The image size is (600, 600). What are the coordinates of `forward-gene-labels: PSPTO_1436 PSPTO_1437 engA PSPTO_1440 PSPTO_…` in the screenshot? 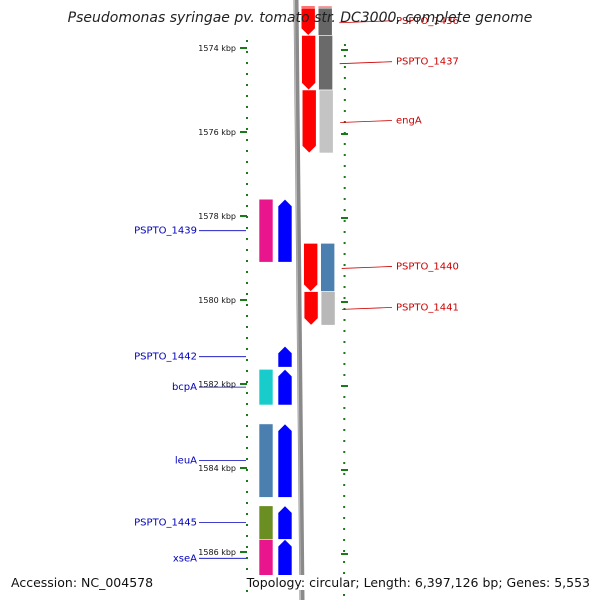 It's located at (399, 164).